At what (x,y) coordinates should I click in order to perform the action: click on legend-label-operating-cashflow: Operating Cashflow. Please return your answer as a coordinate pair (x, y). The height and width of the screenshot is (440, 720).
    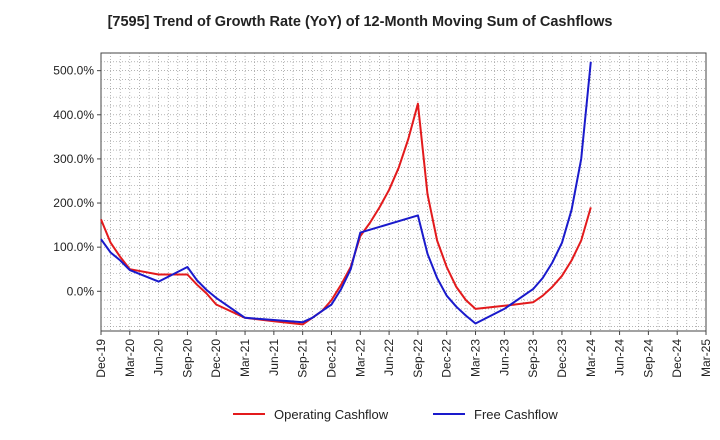
    Looking at the image, I should click on (331, 414).